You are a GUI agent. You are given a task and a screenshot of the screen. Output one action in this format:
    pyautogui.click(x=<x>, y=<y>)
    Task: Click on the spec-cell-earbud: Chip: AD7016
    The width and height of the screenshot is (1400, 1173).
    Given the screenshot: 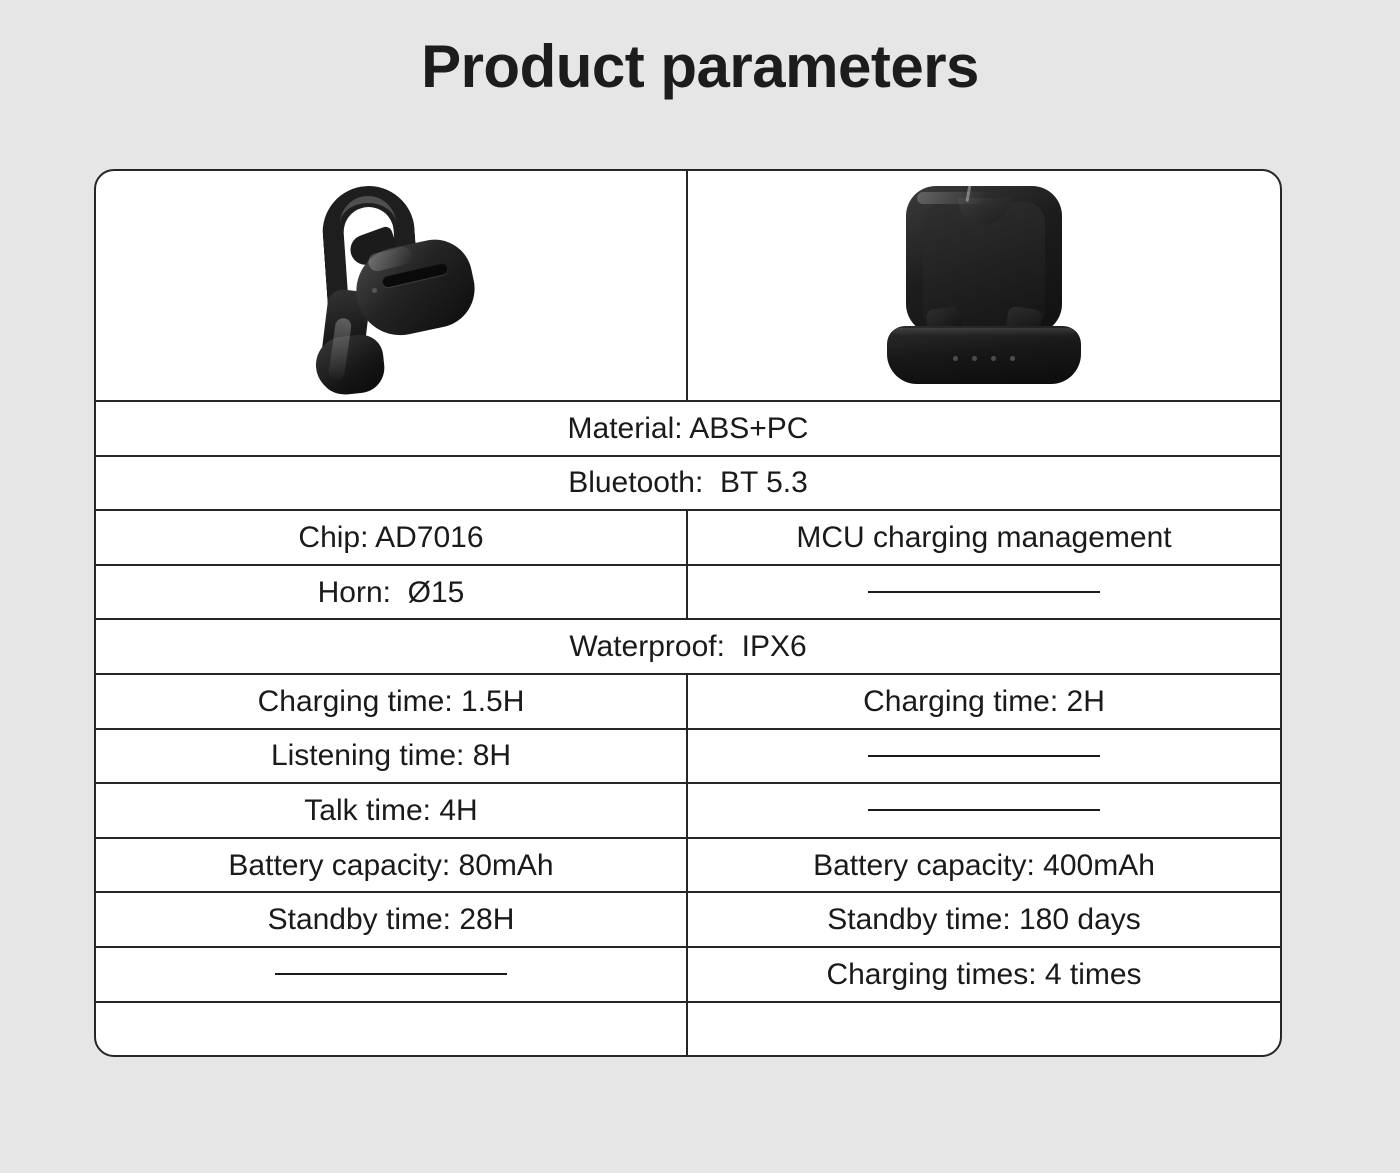 What is the action you would take?
    pyautogui.click(x=392, y=537)
    